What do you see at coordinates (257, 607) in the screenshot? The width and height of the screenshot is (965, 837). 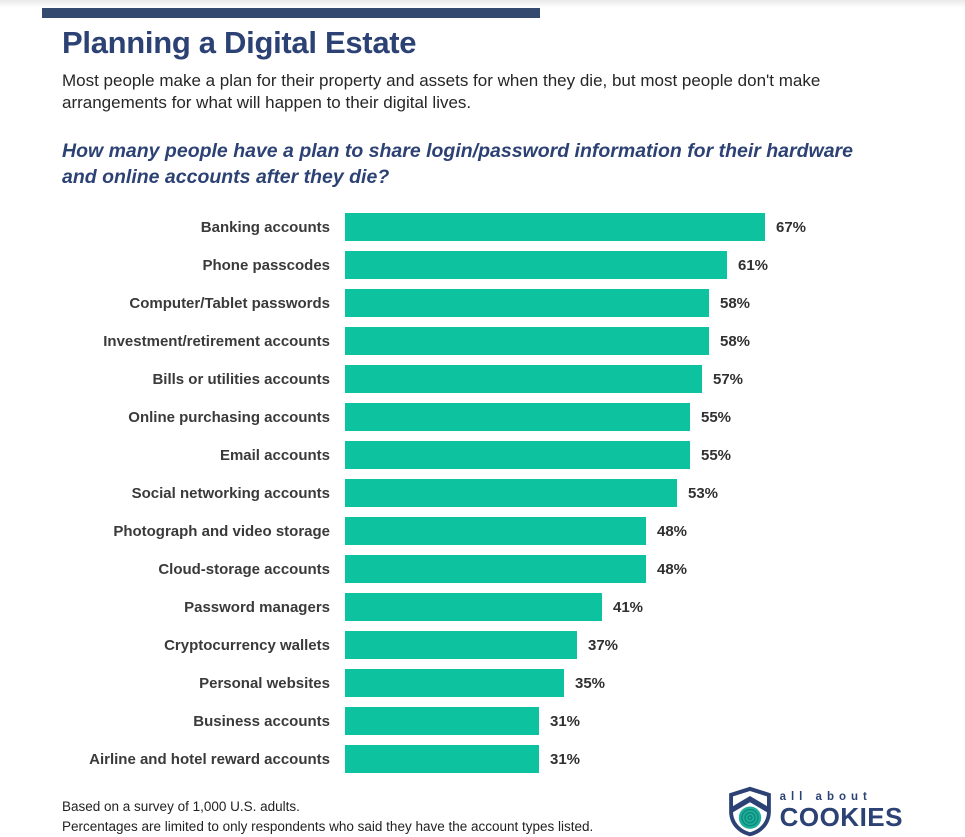 I see `category-label: Password managers` at bounding box center [257, 607].